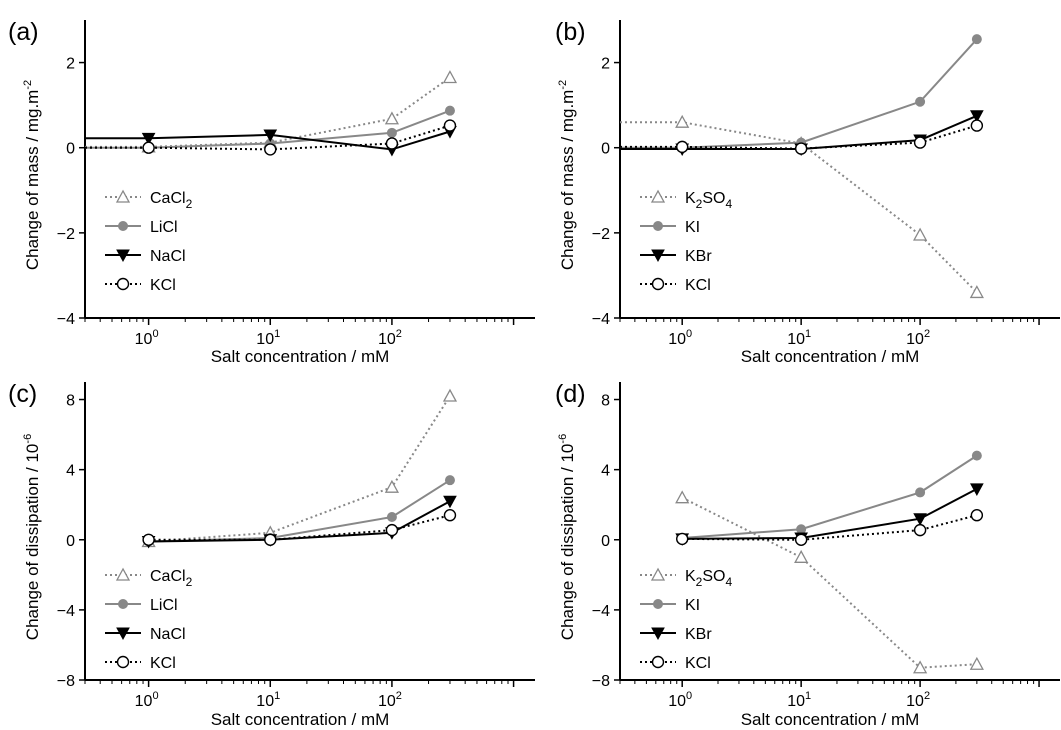  I want to click on y-axis-title: Change of dissipation / 10-6, so click(567, 537).